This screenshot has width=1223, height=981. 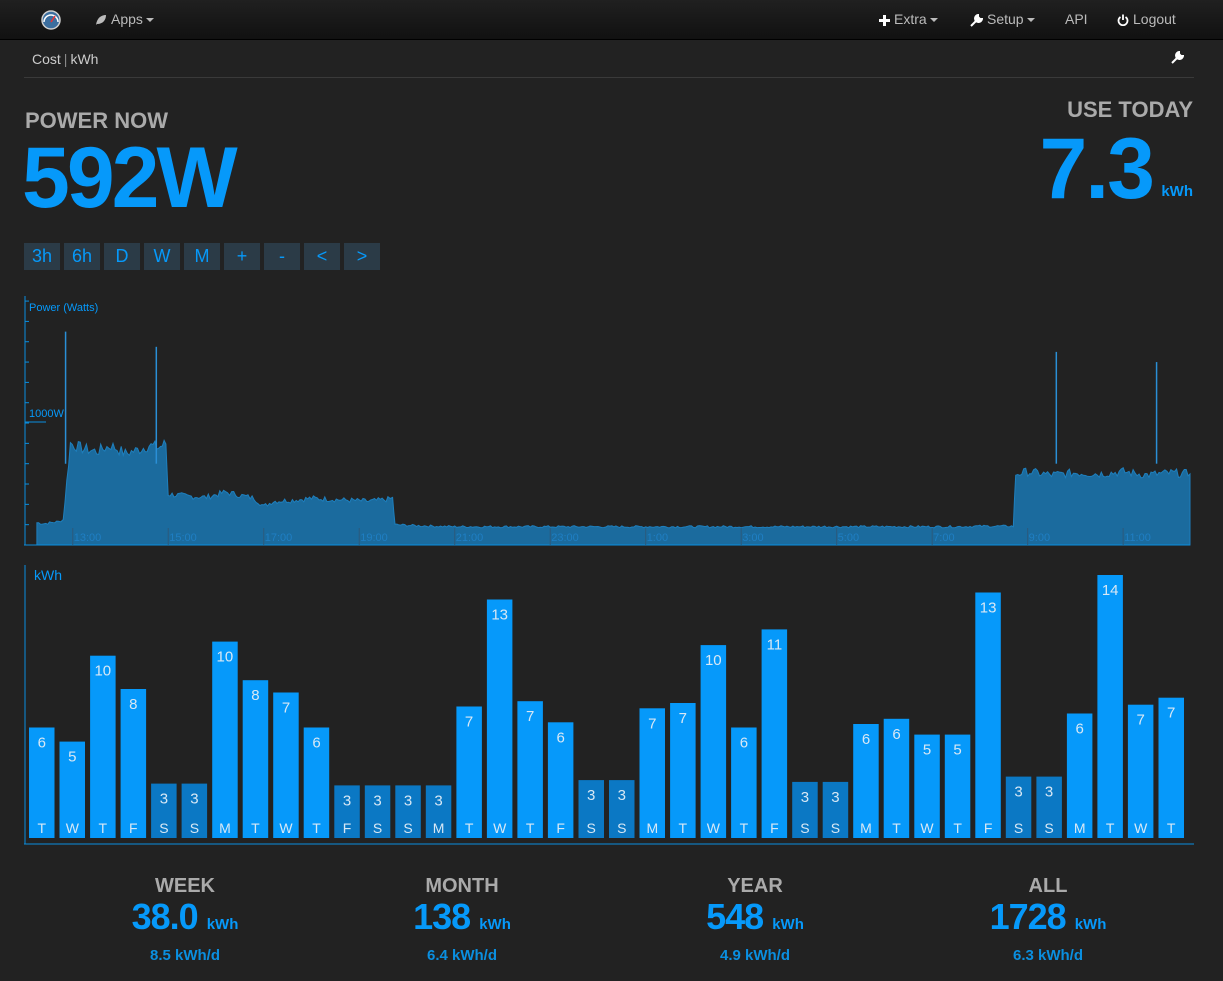 What do you see at coordinates (362, 256) in the screenshot?
I see `pan-right-button: >` at bounding box center [362, 256].